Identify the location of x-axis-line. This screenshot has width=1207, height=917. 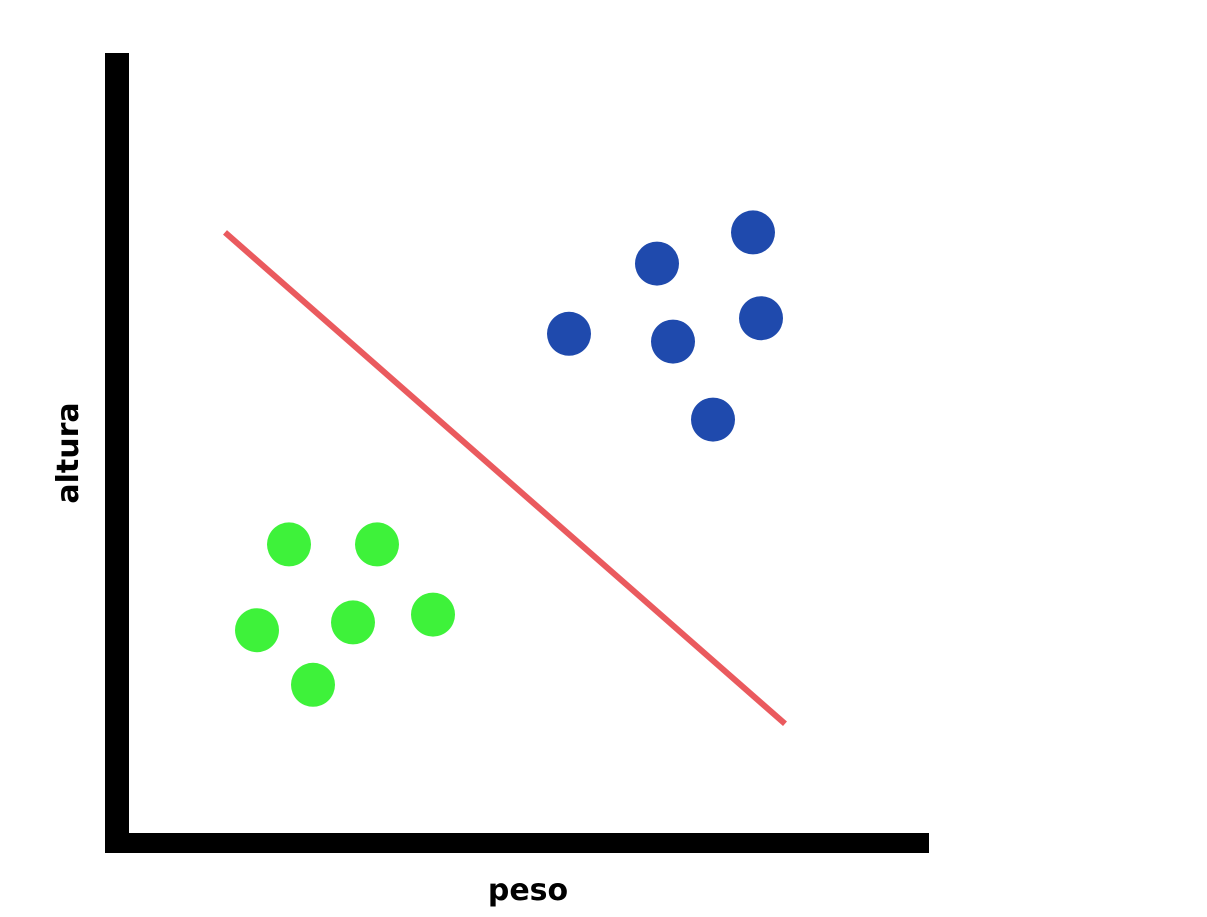
(517, 843).